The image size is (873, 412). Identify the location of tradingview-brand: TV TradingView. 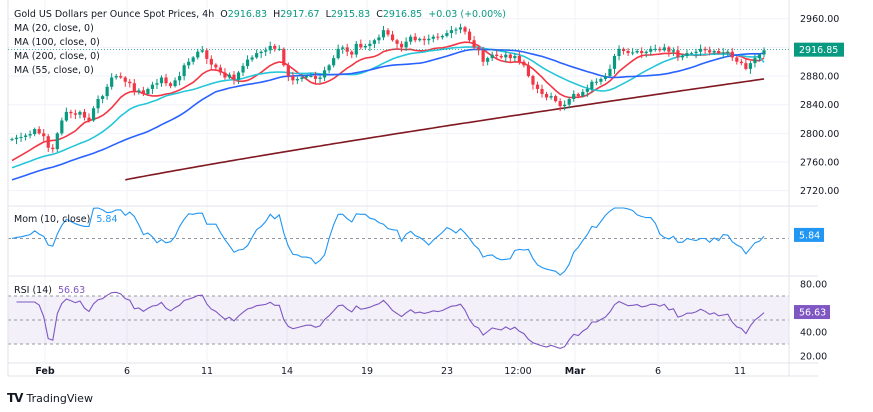
(50, 398).